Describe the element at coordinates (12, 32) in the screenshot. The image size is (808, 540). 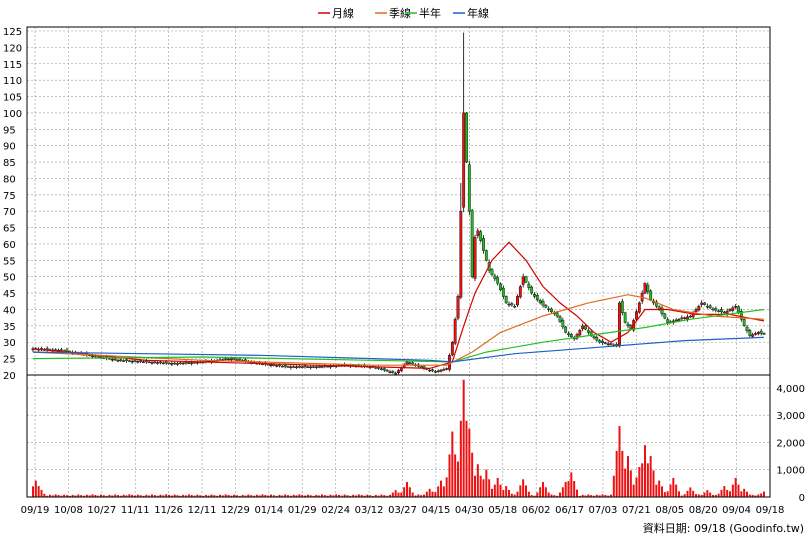
I see `price-tick-label: 125` at that location.